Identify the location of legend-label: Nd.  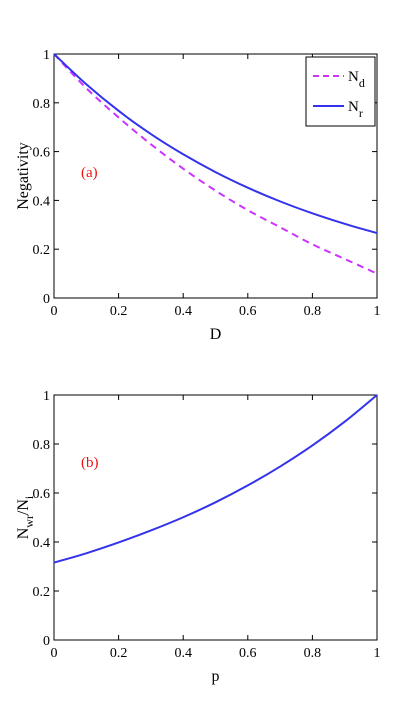
(356, 79).